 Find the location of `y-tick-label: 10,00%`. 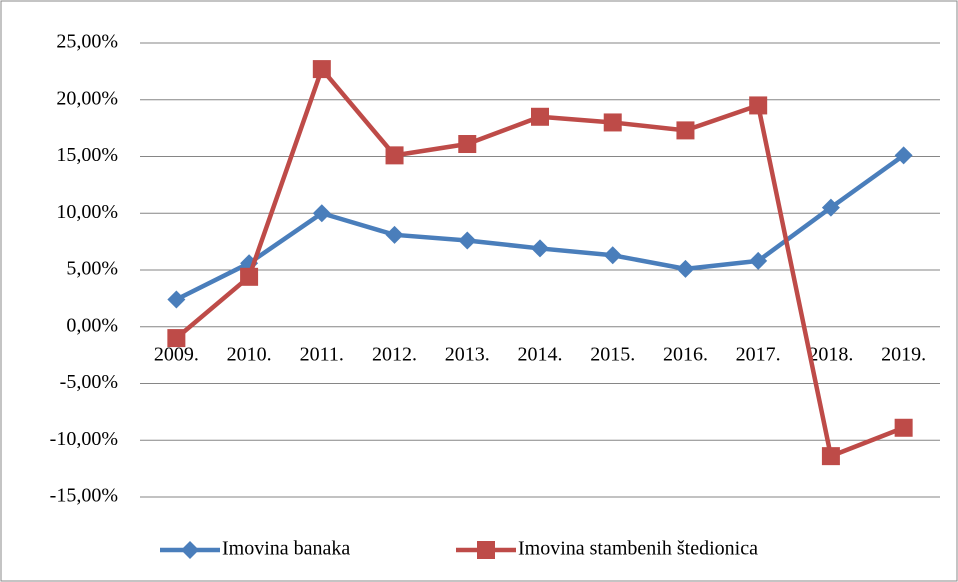

y-tick-label: 10,00% is located at coordinates (87, 212).